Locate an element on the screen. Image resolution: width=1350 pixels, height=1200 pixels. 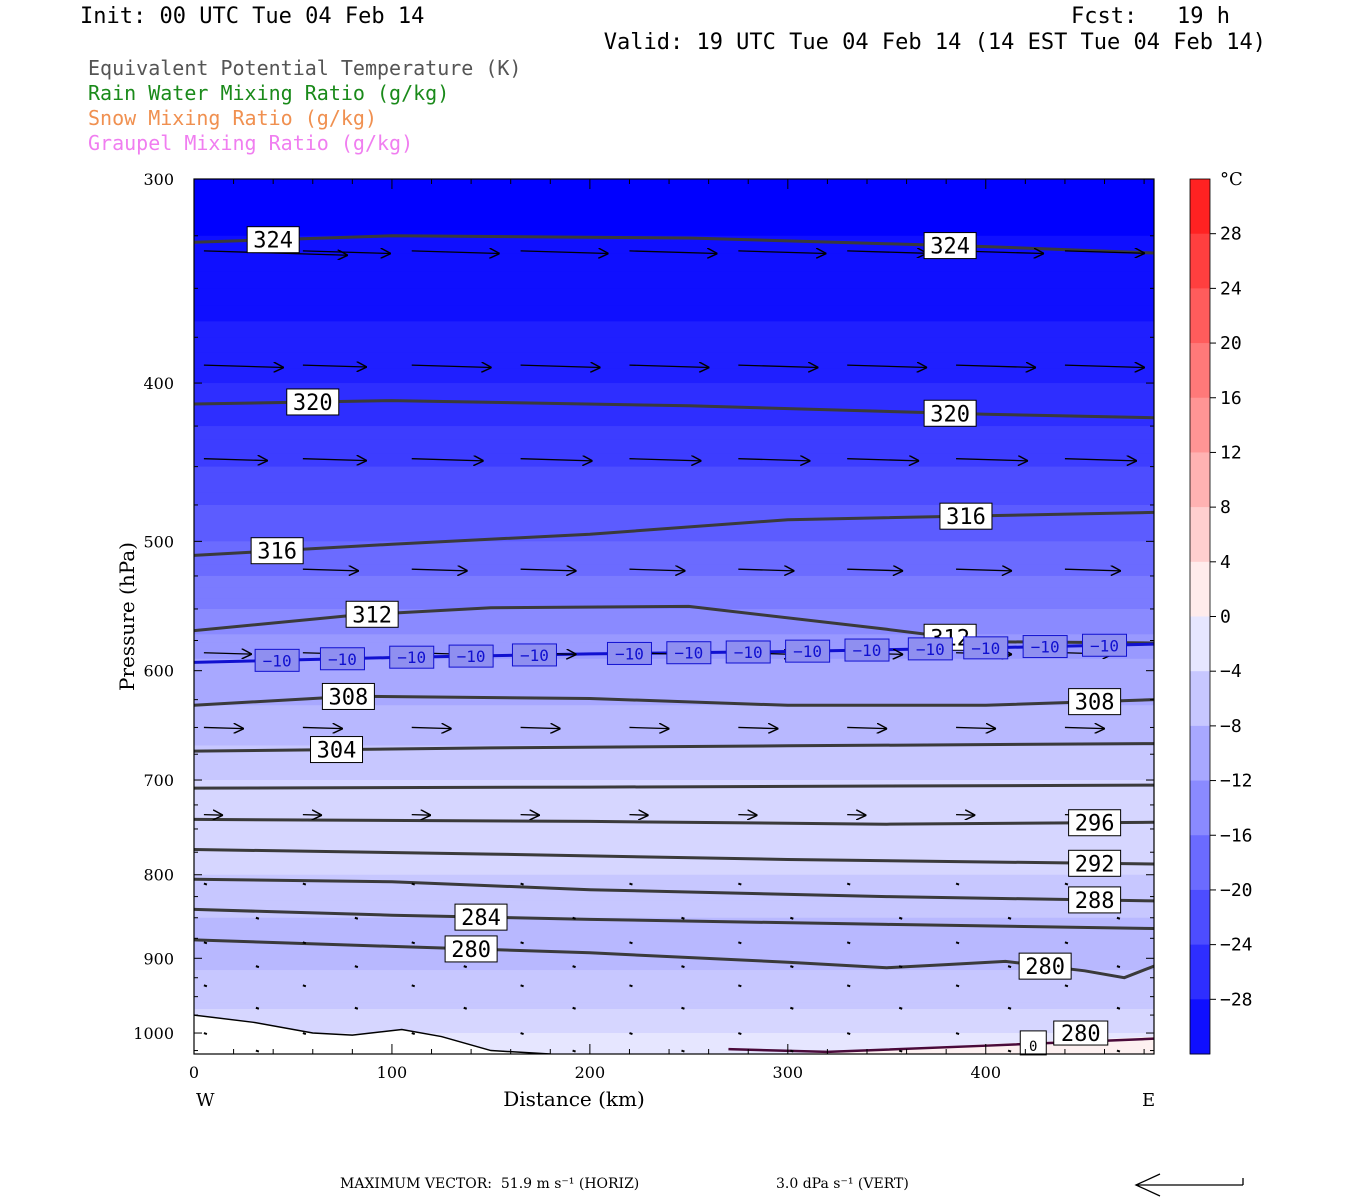
theta-e-label-text: 312 is located at coordinates (372, 615).